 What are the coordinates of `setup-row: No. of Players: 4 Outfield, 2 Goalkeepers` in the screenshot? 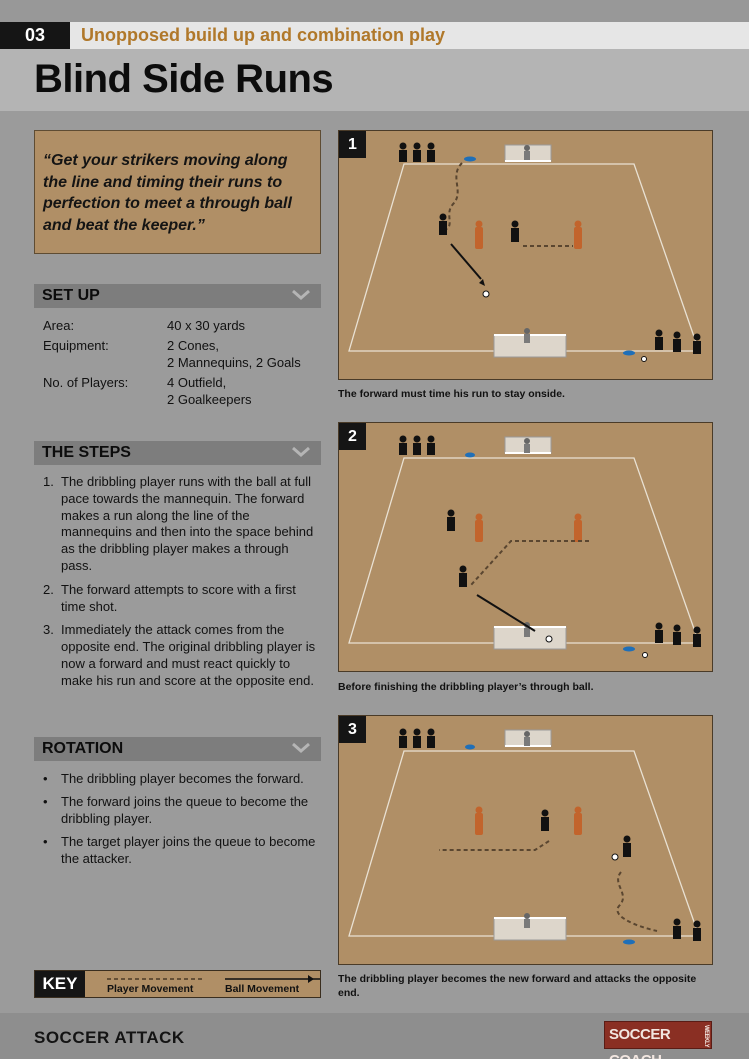 It's located at (182, 391).